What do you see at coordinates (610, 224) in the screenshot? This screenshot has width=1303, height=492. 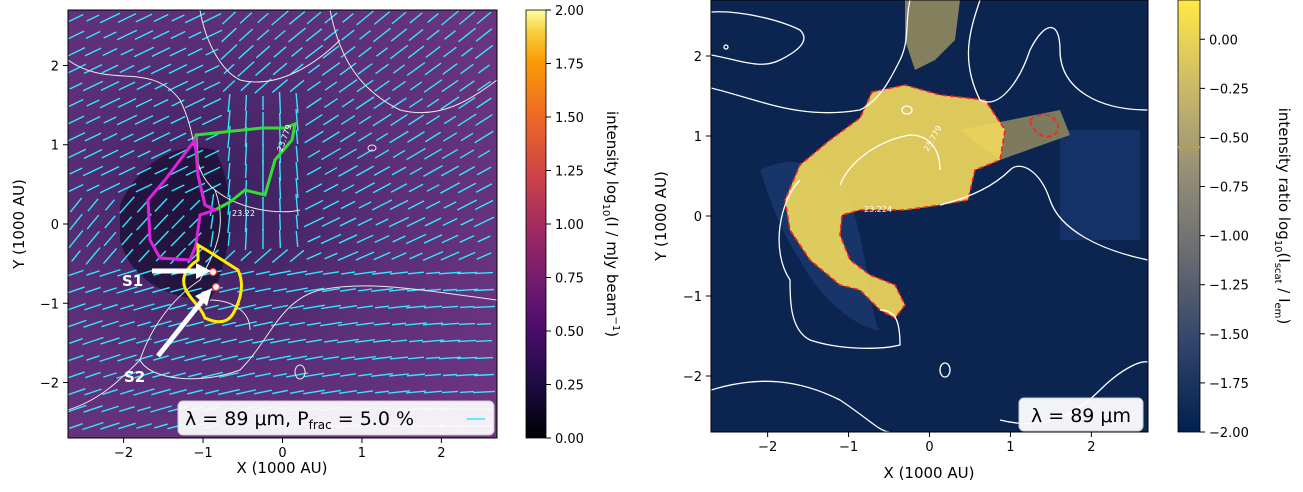 I see `left-colorbar-label: intensity log10(I / mJy beam−1)` at bounding box center [610, 224].